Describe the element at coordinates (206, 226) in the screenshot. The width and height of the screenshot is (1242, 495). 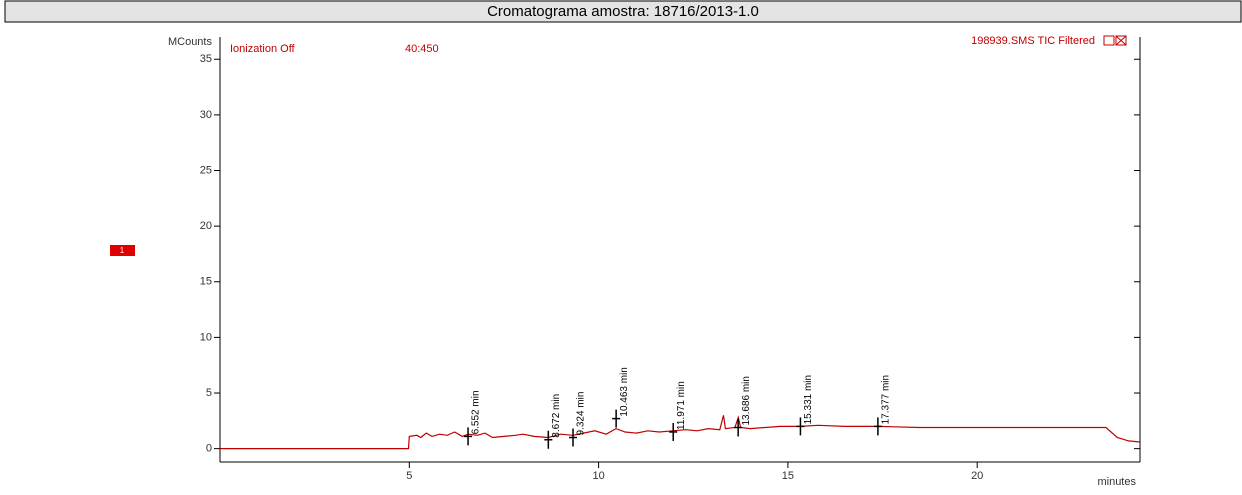
I see `y-tick-label: 20` at that location.